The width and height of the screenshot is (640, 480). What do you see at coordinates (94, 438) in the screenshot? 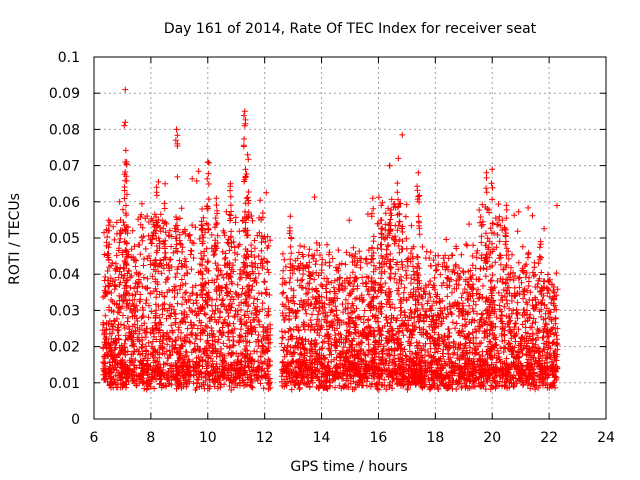
I see `x-tick-label: 6` at bounding box center [94, 438].